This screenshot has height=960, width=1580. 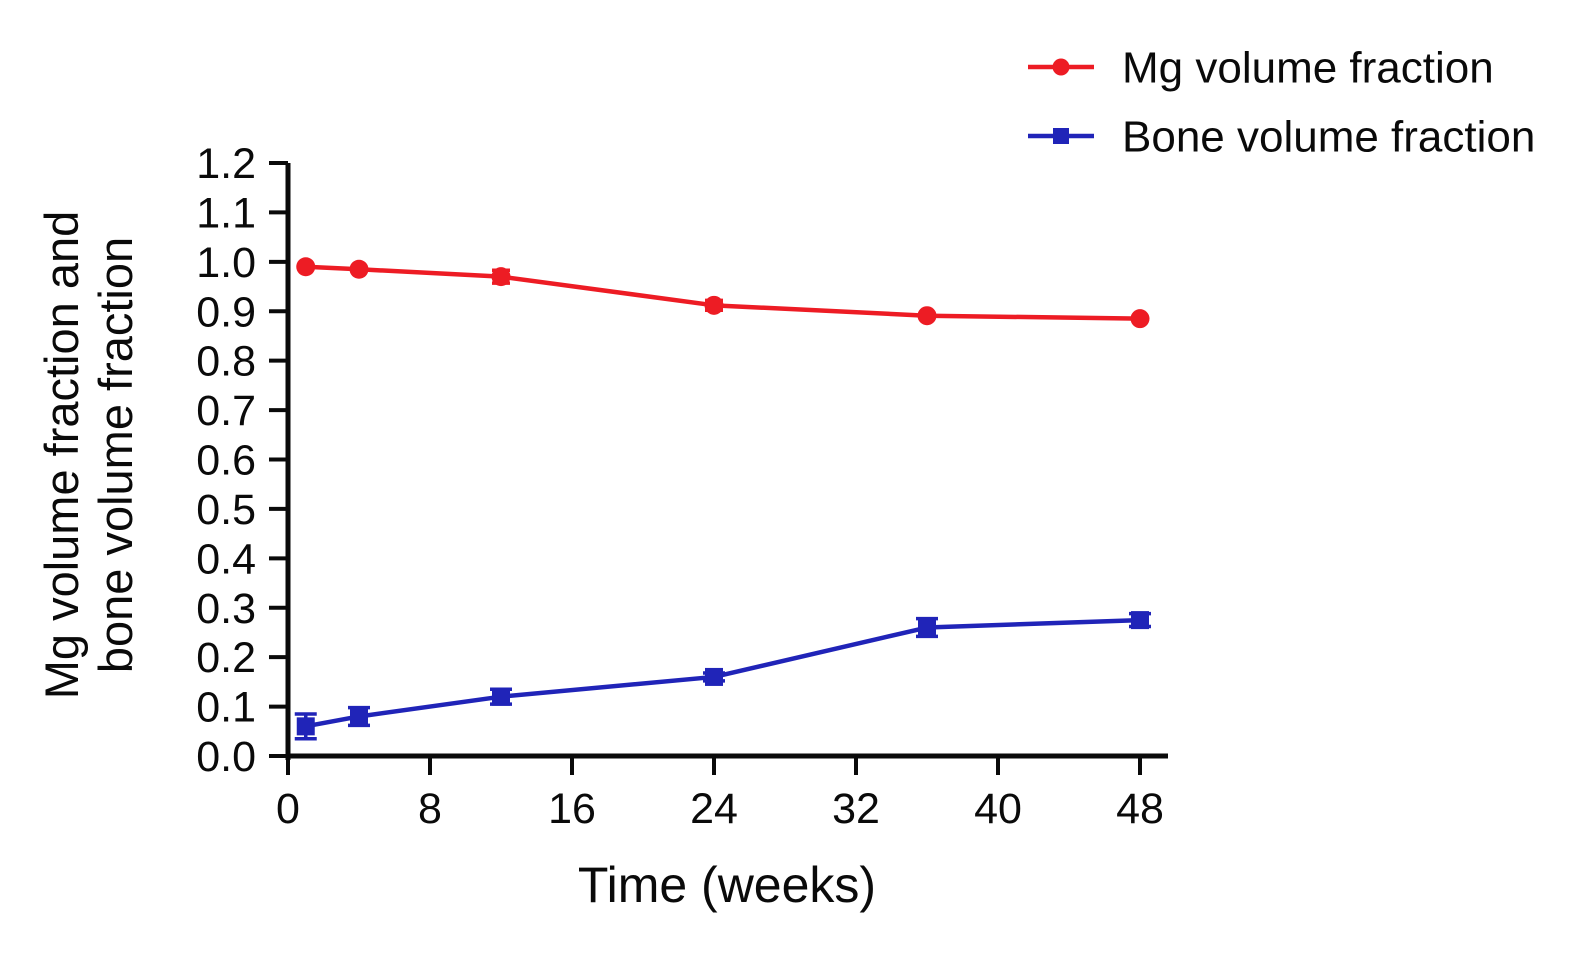 I want to click on x-tick-label: 24, so click(x=714, y=809).